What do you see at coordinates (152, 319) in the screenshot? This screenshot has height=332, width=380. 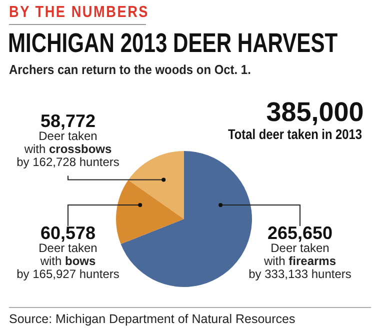 I see `source-note: Source: Michigan Department of Natural Resources` at bounding box center [152, 319].